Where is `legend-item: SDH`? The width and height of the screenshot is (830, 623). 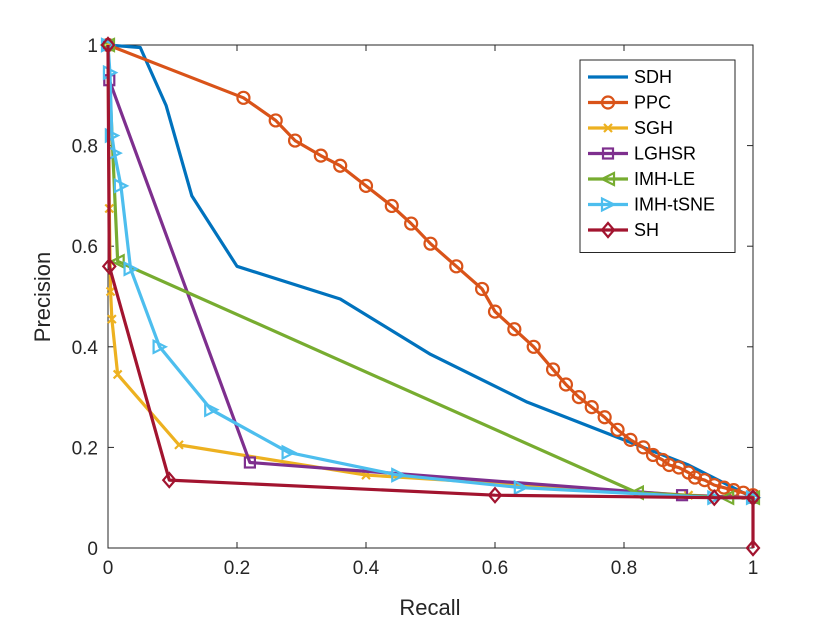
legend-item: SDH is located at coordinates (630, 77).